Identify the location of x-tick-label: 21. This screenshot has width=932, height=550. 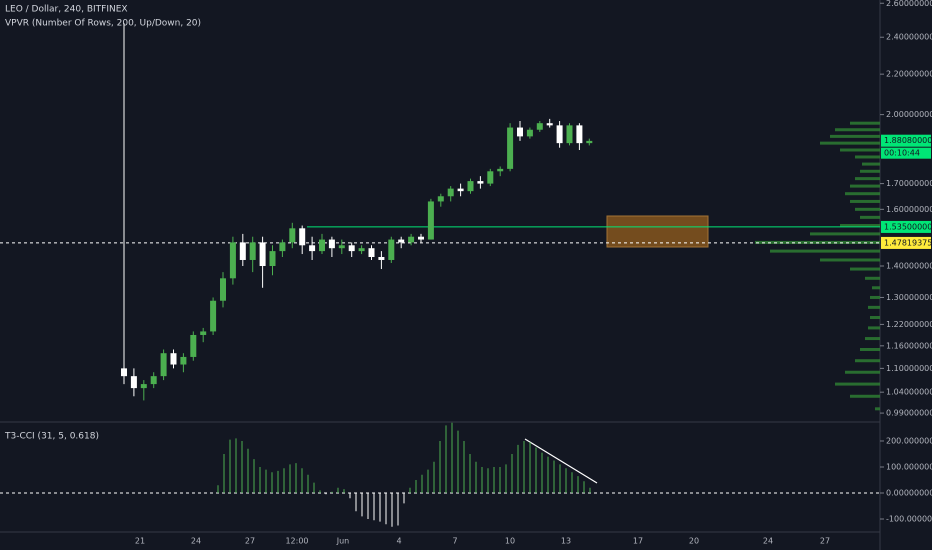
(140, 541).